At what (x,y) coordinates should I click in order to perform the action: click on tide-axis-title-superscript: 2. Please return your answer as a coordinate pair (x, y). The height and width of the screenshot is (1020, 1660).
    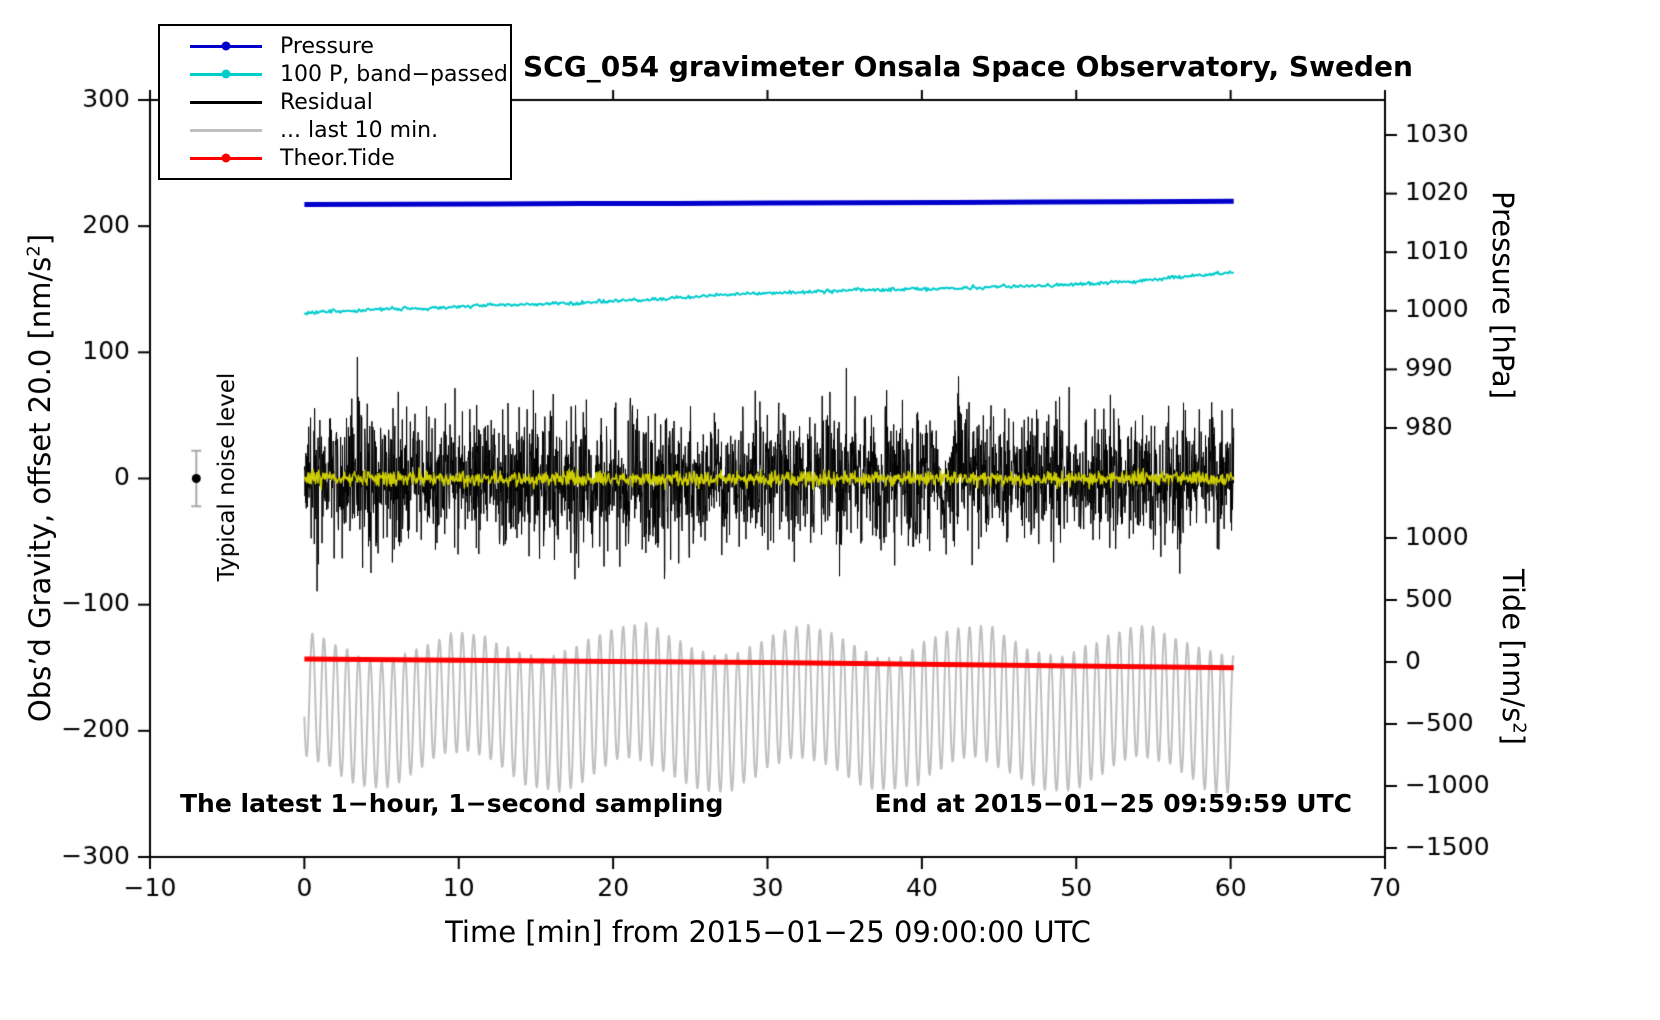
    Looking at the image, I should click on (1519, 728).